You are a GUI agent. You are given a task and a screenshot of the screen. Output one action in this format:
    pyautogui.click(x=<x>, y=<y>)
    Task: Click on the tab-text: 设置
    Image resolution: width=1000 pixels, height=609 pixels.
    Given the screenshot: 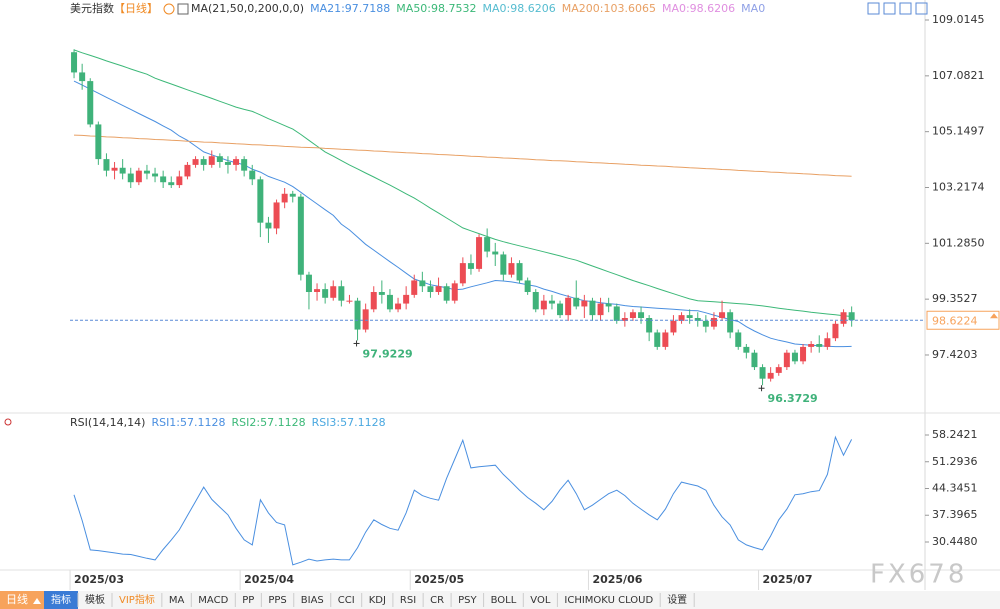 What is the action you would take?
    pyautogui.click(x=677, y=600)
    